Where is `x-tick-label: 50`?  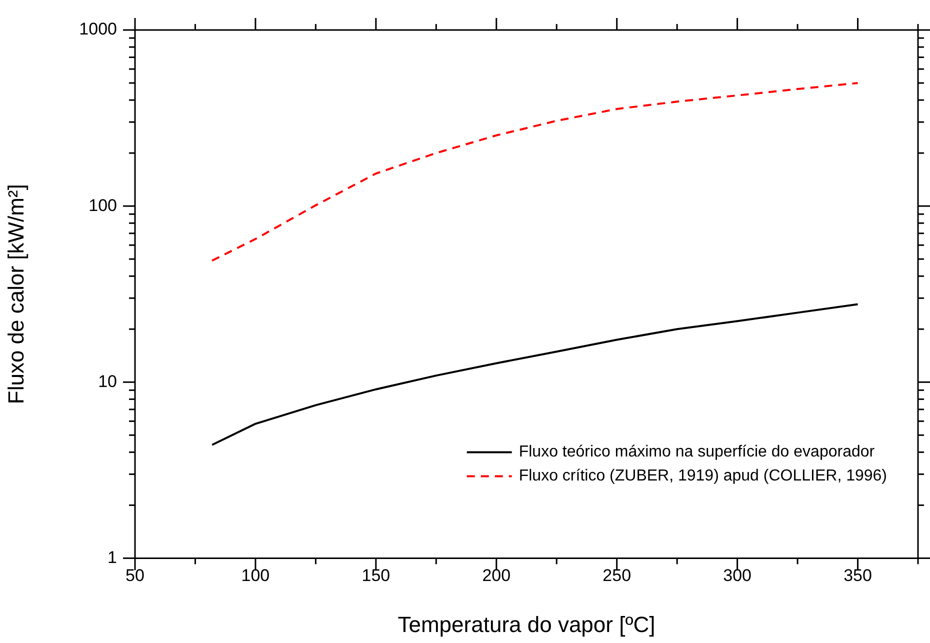
x-tick-label: 50 is located at coordinates (135, 576).